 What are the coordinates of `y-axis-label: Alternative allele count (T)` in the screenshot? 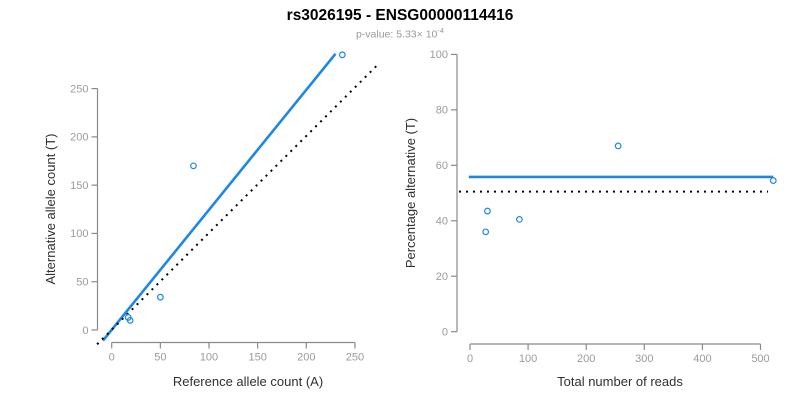 It's located at (50, 208).